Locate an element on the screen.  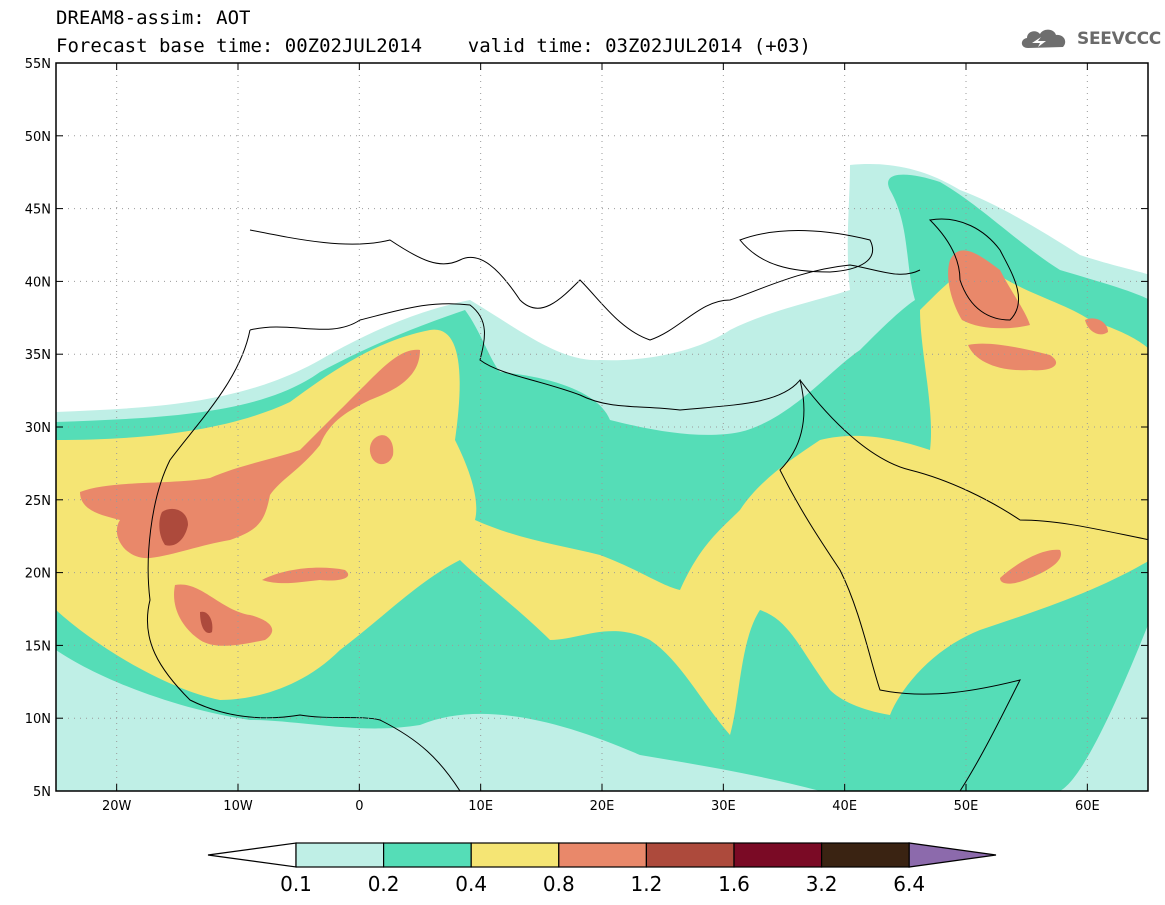
lon-tick-label: 40E is located at coordinates (844, 806).